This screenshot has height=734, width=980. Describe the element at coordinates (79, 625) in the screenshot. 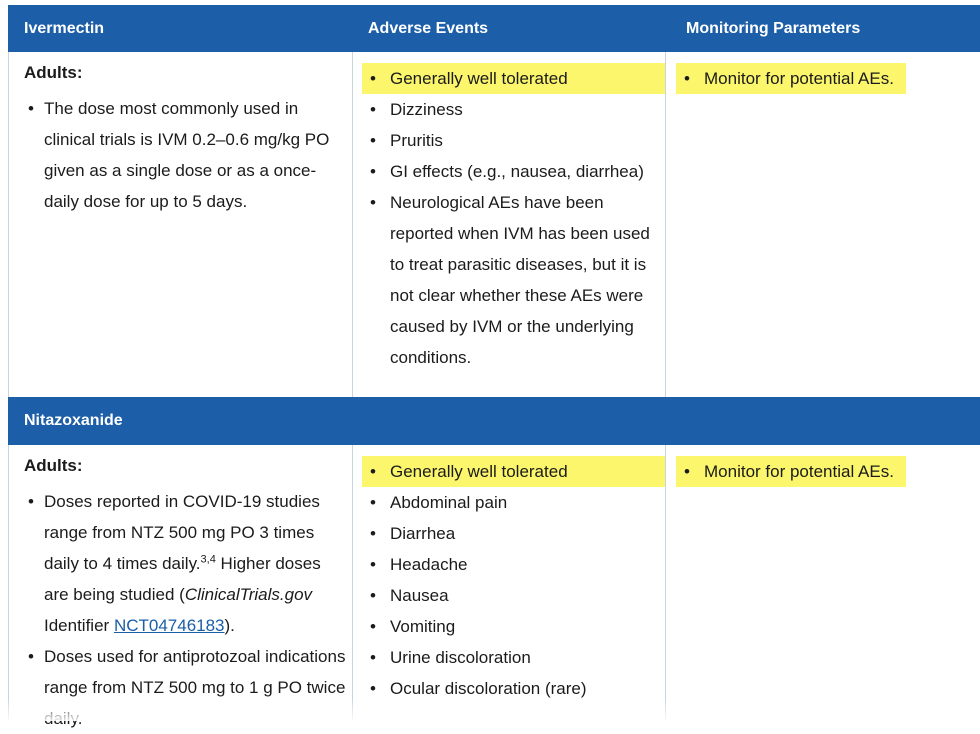

I see `text: Identifier` at that location.